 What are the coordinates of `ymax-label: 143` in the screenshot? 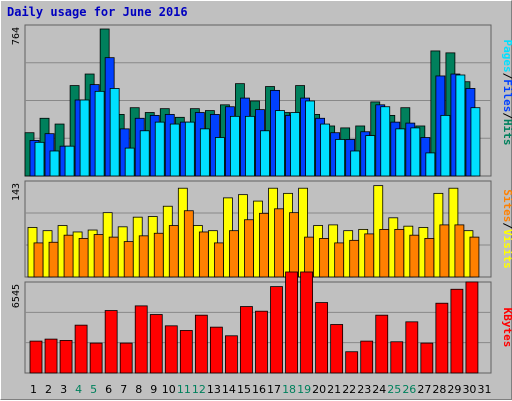 It's located at (16, 192).